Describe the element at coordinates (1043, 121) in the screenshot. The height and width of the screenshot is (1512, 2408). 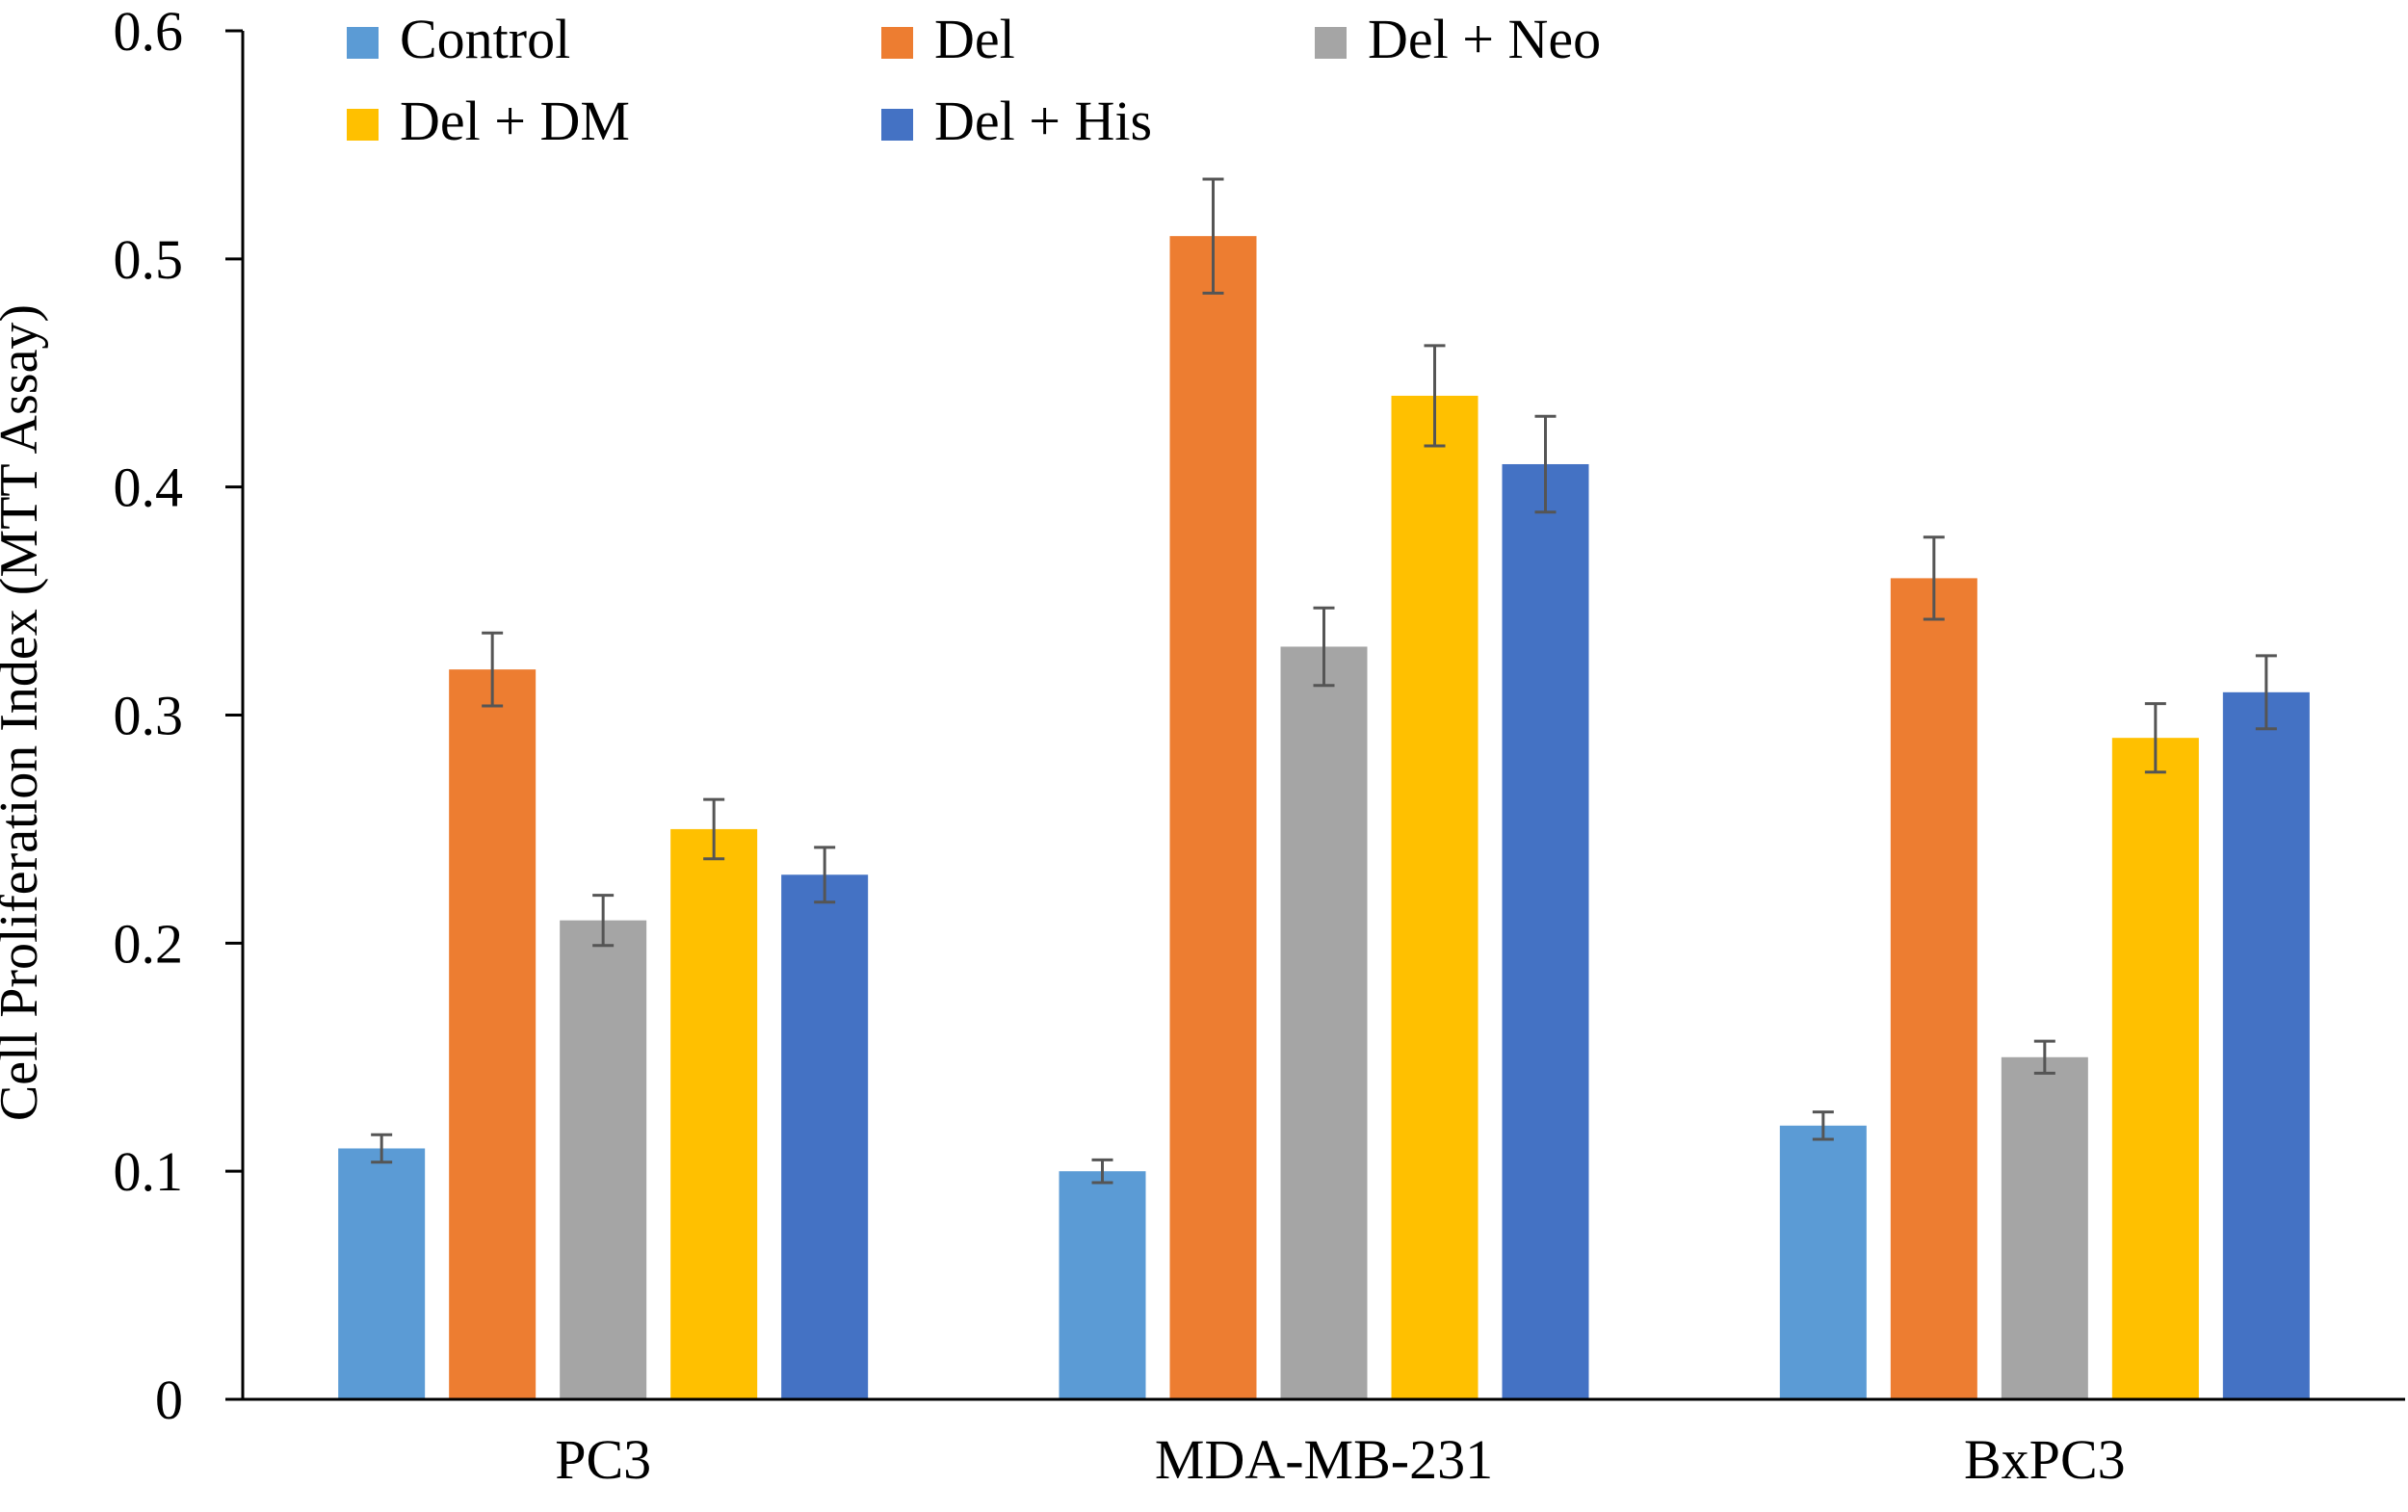
I see `legend-label: Del + His` at that location.